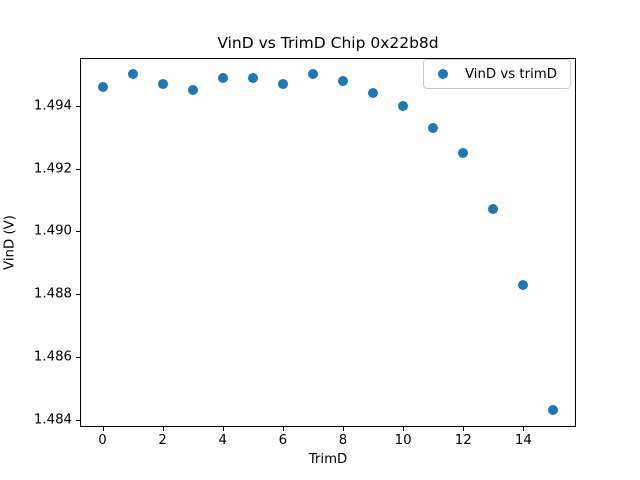  I want to click on x-tick-label: 4, so click(223, 441).